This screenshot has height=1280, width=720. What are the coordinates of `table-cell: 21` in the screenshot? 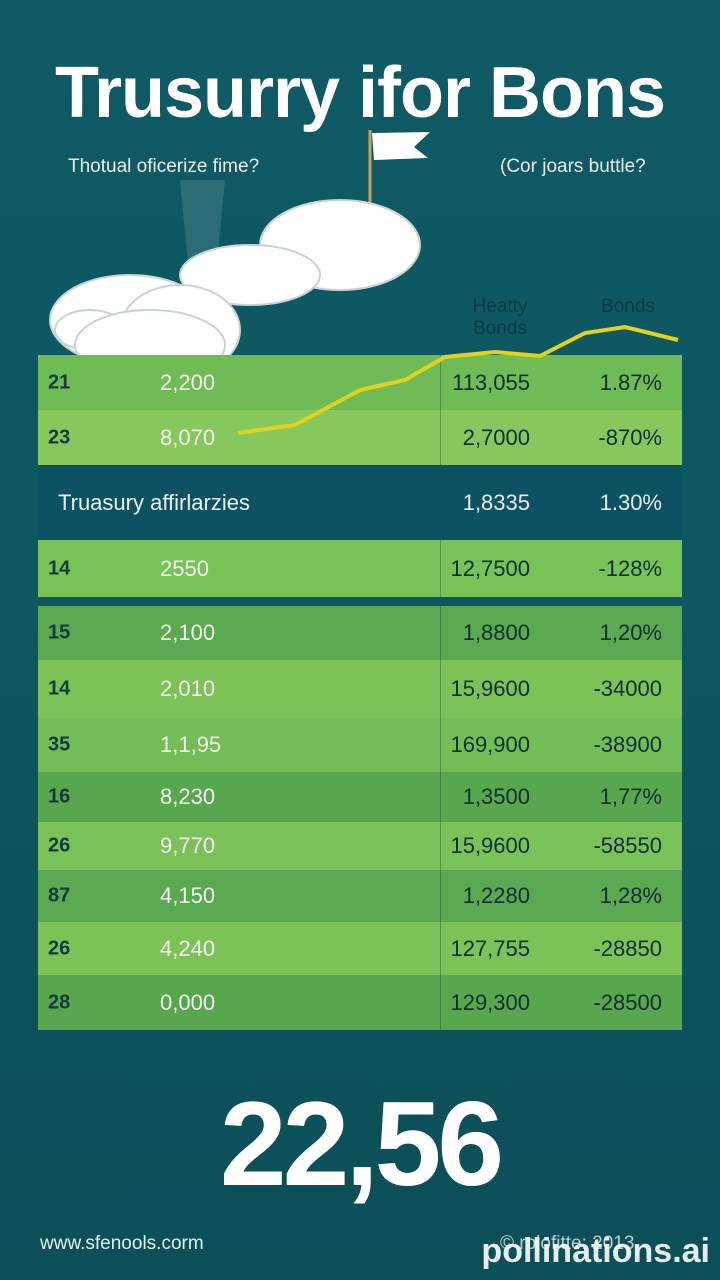 It's located at (59, 382).